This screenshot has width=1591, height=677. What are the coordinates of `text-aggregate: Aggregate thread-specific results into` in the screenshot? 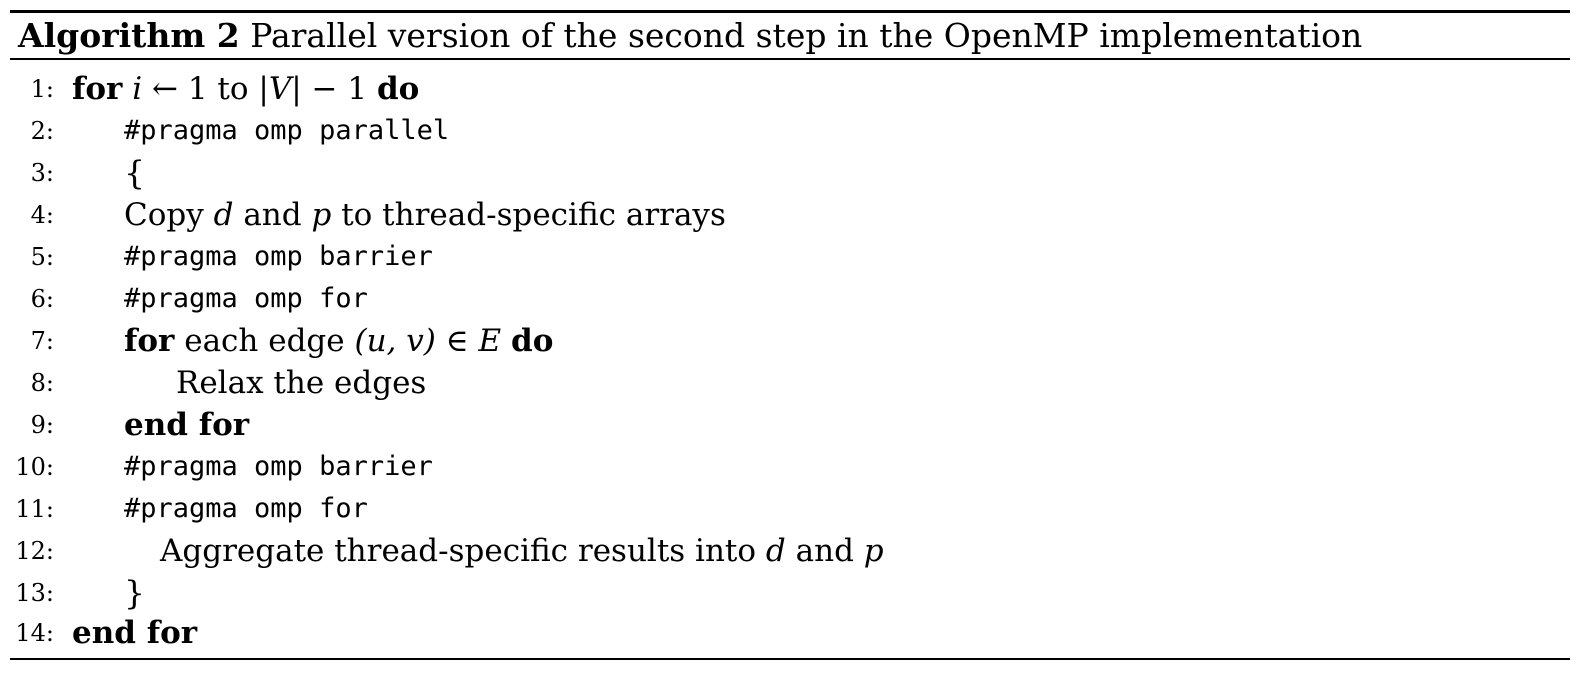 It's located at (458, 551).